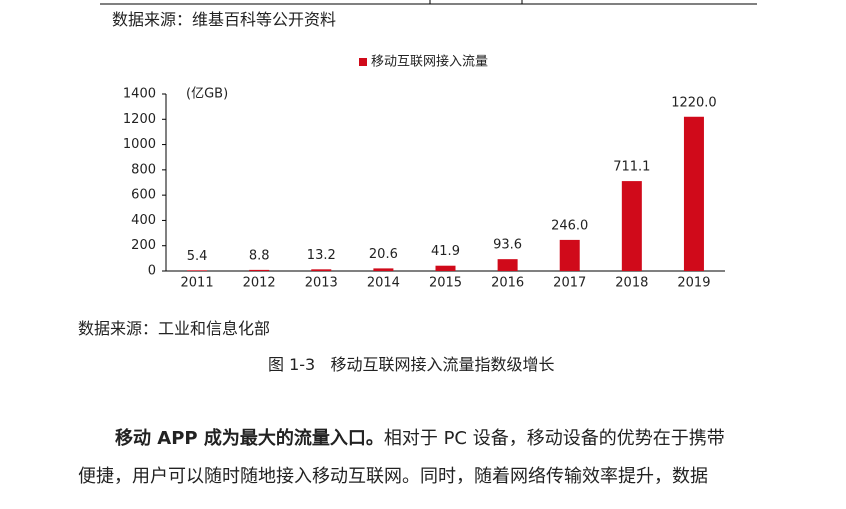  I want to click on x-tick-label: 2014, so click(383, 283).